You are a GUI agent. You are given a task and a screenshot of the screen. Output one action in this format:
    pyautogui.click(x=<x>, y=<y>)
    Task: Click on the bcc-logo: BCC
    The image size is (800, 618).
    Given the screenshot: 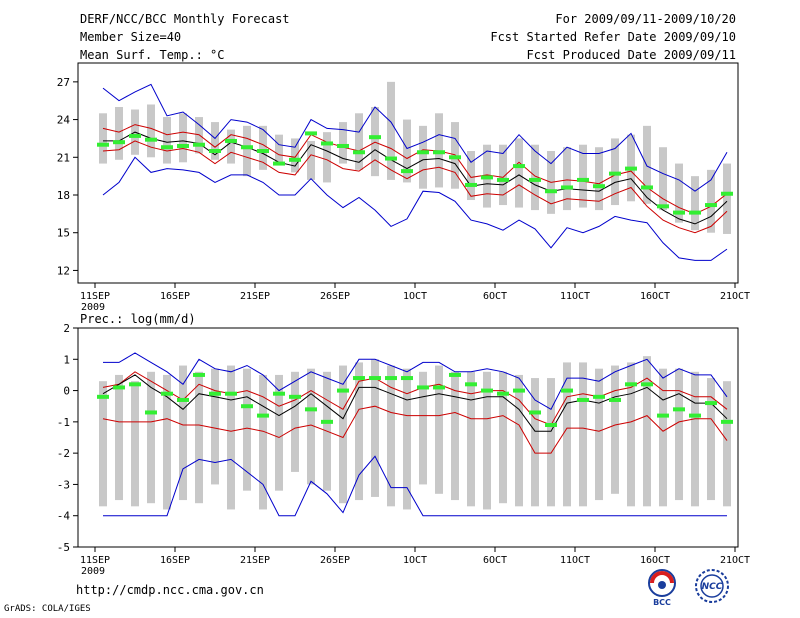 What is the action you would take?
    pyautogui.click(x=662, y=588)
    